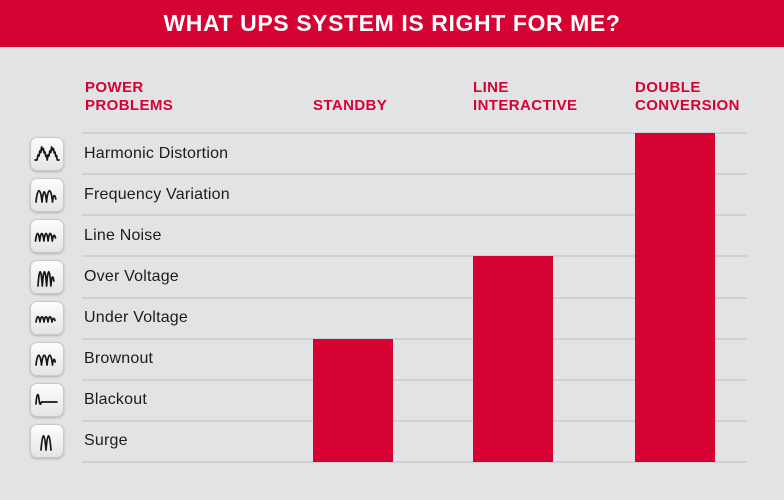  What do you see at coordinates (47, 318) in the screenshot?
I see `under-voltage-wave-icon` at bounding box center [47, 318].